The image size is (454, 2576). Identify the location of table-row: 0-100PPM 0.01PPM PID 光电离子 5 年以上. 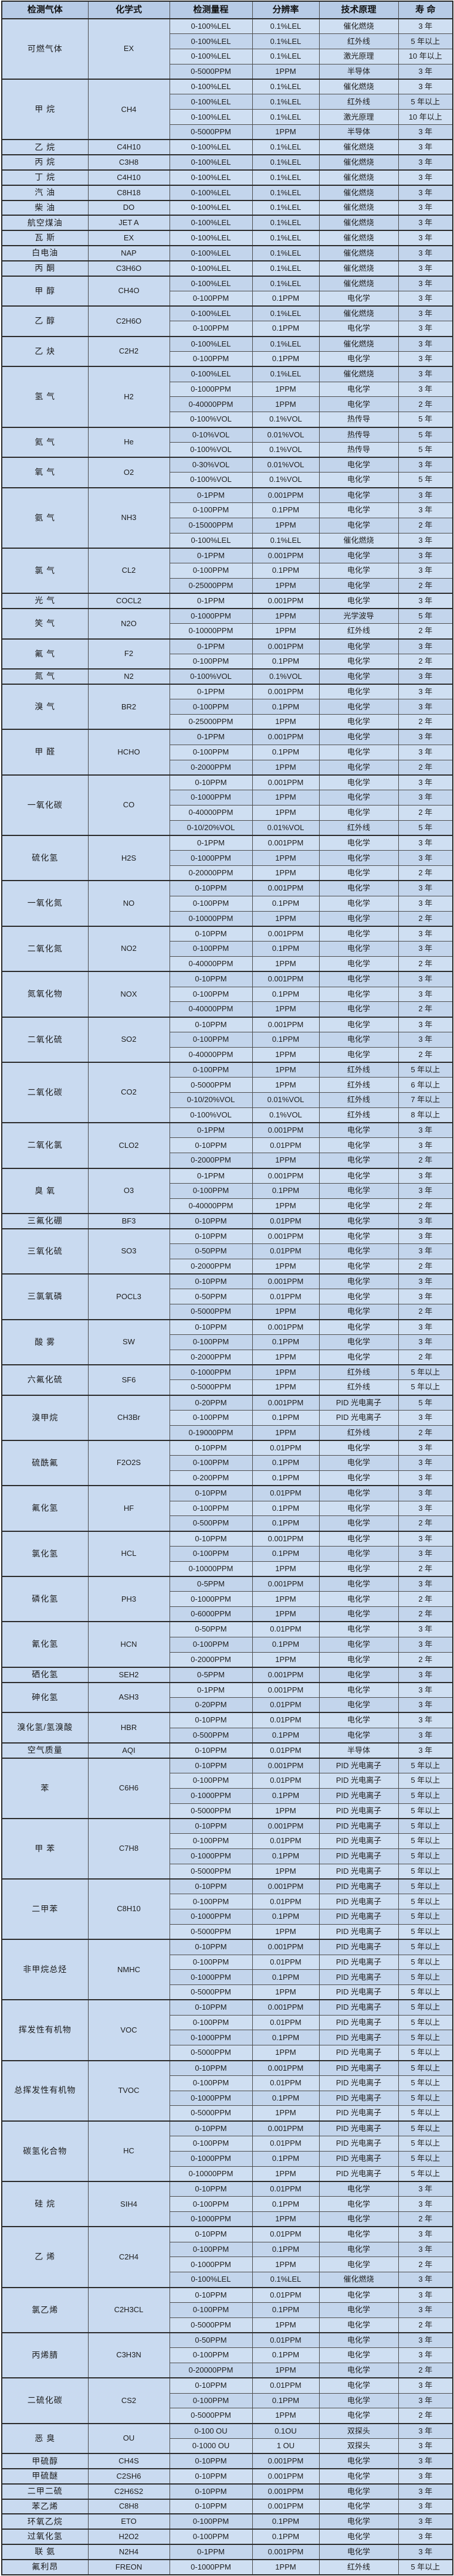
(227, 1962).